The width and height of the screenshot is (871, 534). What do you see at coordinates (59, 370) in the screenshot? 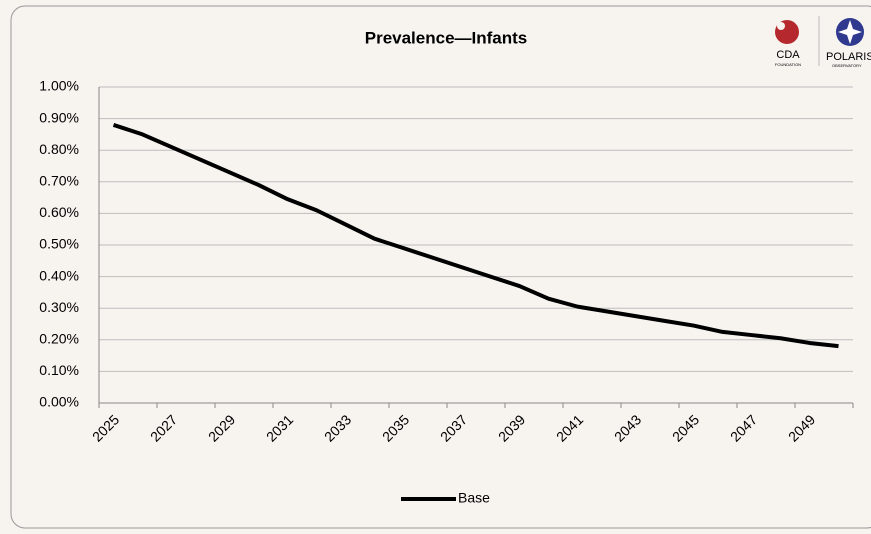
I see `y-tick-label: 0.10%` at bounding box center [59, 370].